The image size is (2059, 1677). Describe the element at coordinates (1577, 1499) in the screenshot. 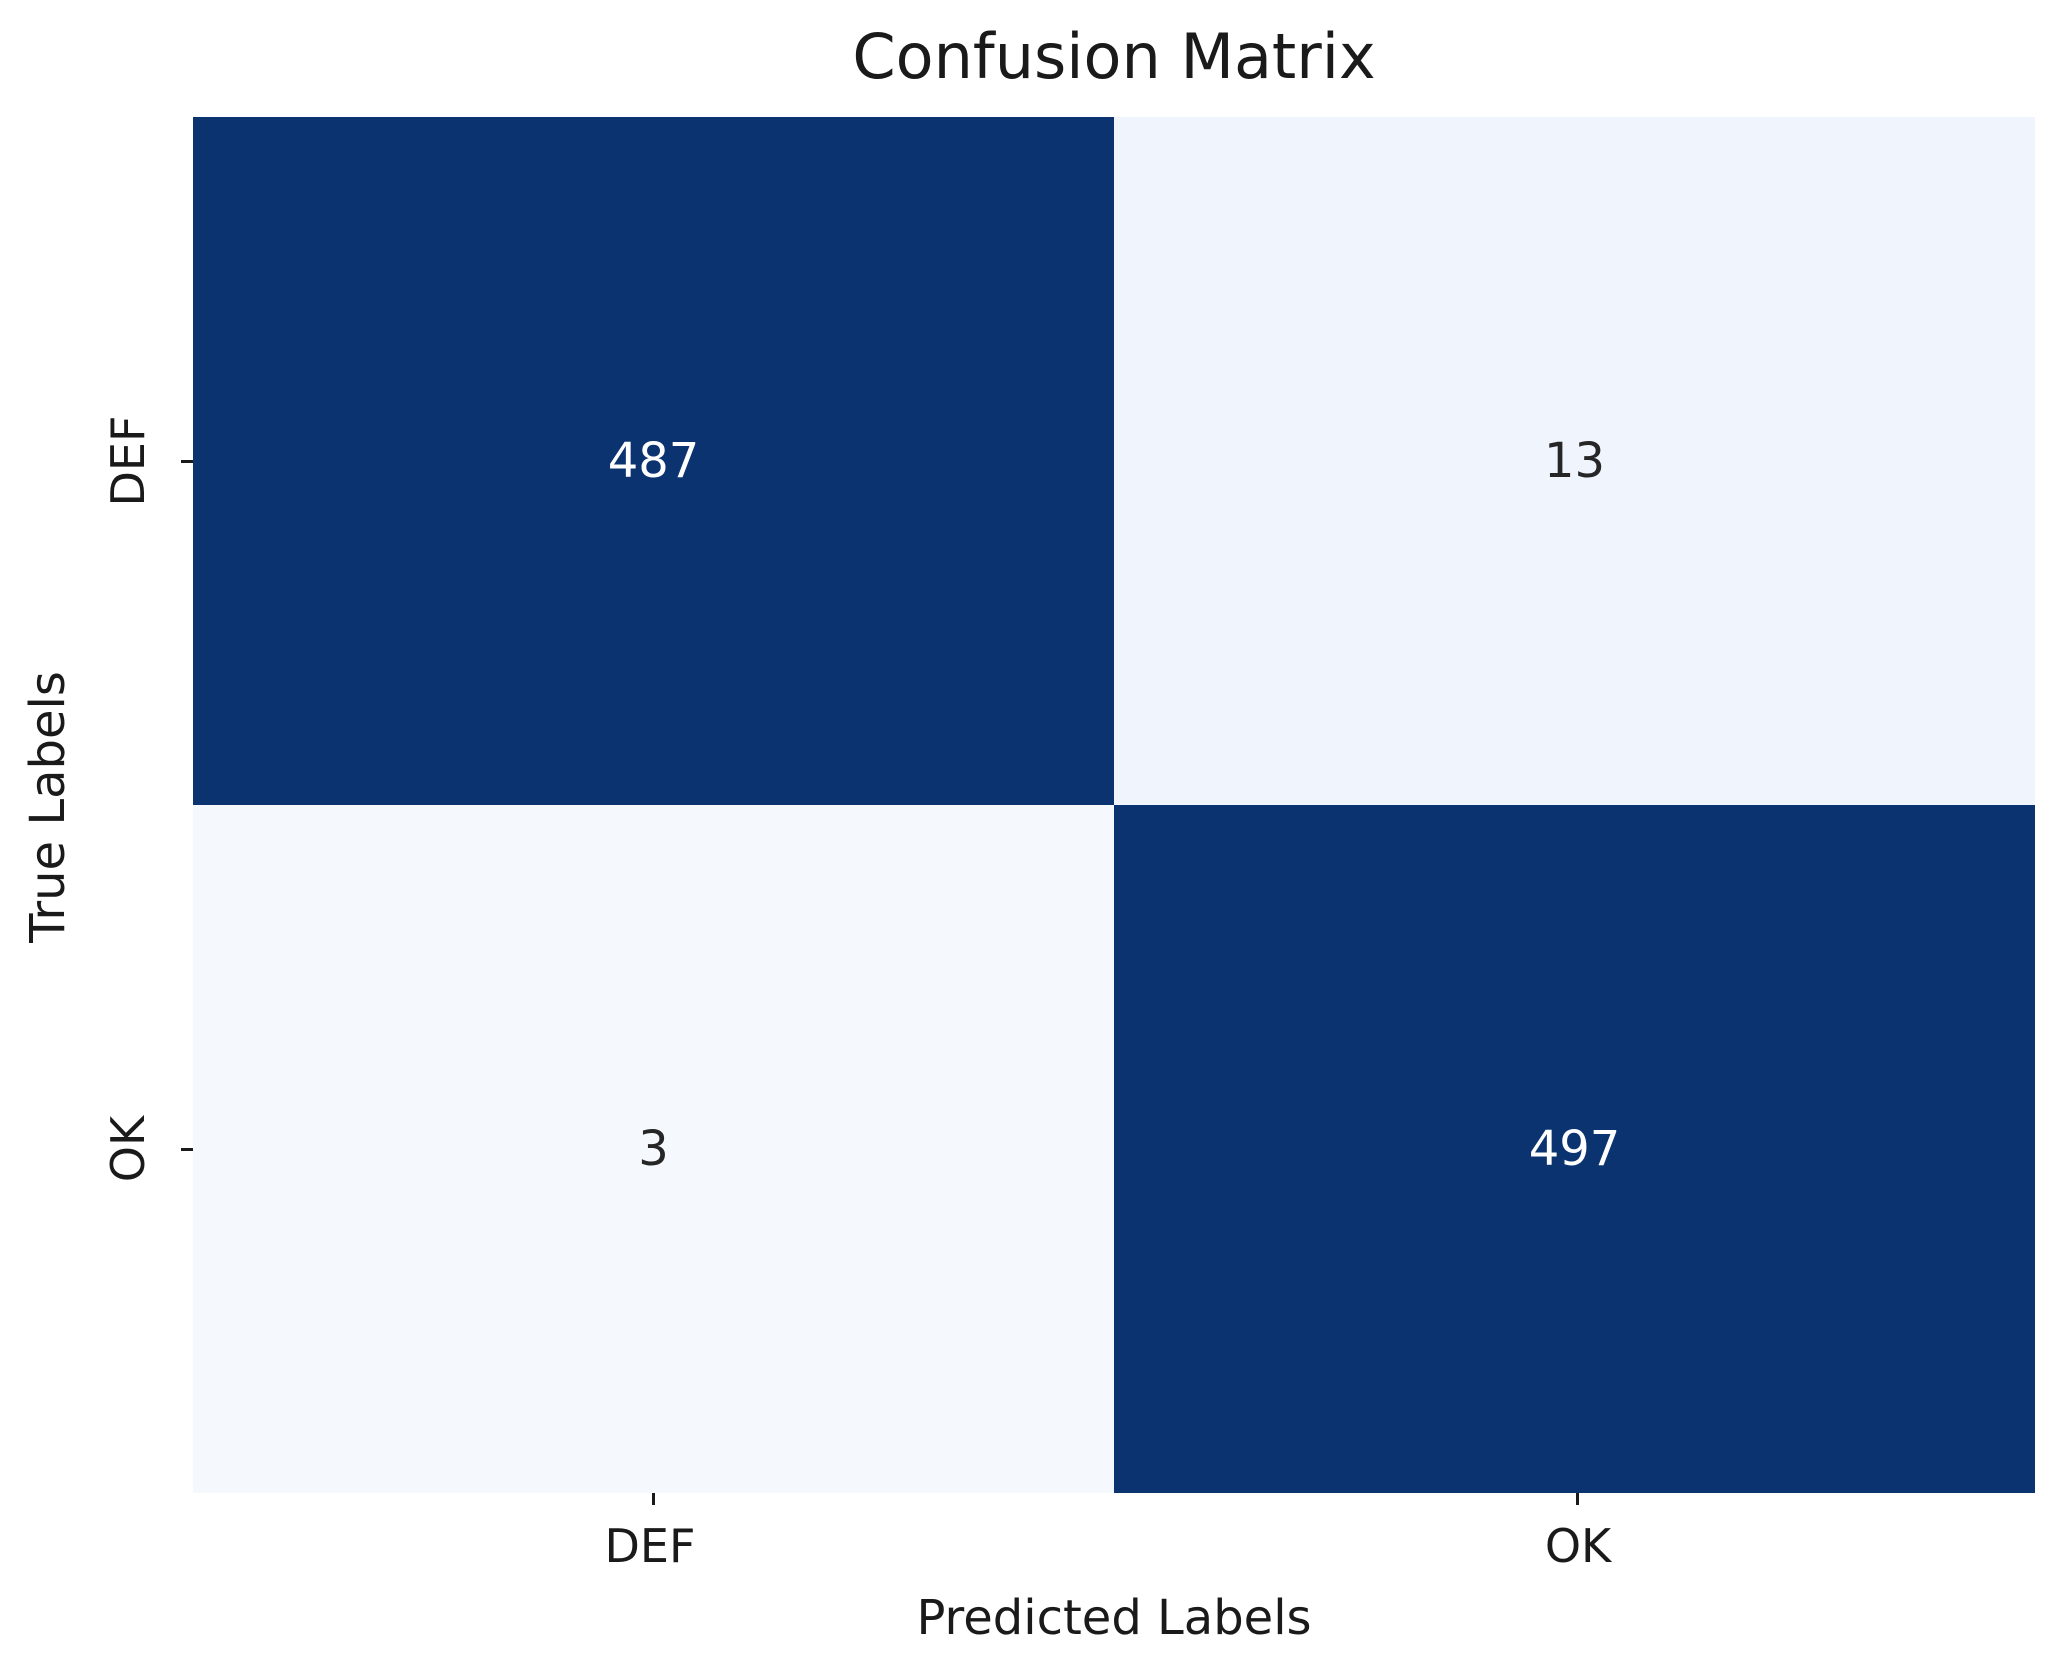

I see `x-tick-mark-ok` at that location.